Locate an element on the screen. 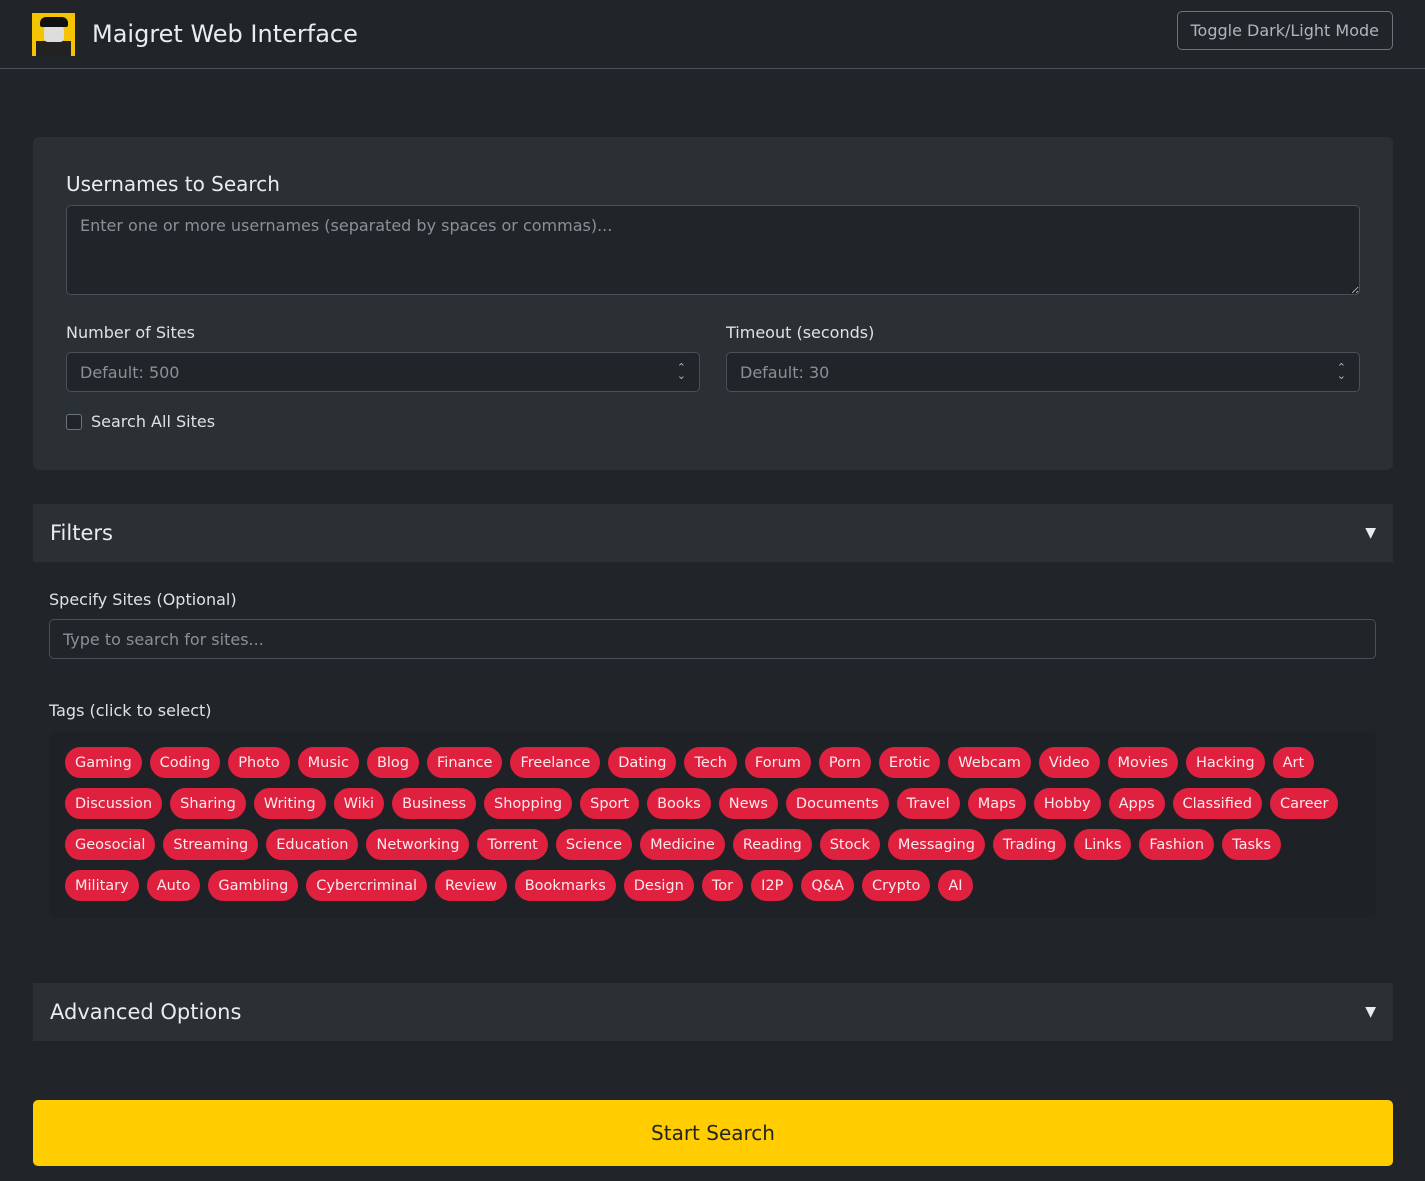  tag-books: Books is located at coordinates (679, 803).